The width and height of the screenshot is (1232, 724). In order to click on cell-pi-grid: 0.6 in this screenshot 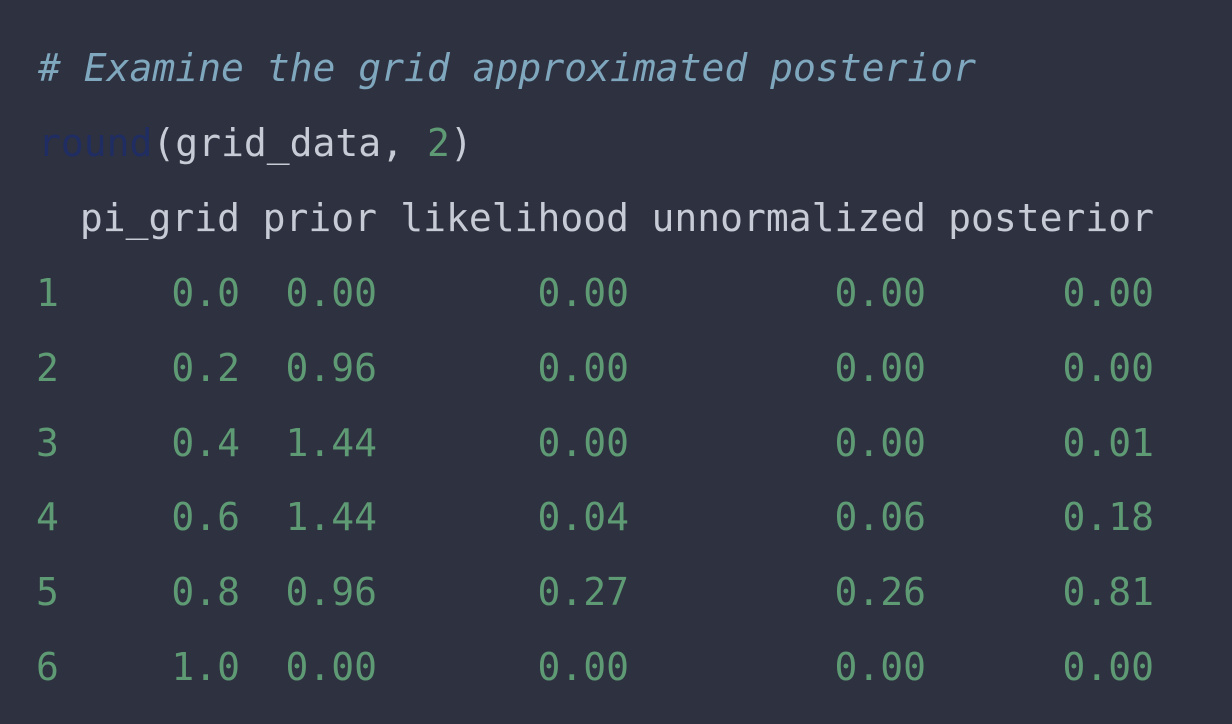, I will do `click(205, 517)`.